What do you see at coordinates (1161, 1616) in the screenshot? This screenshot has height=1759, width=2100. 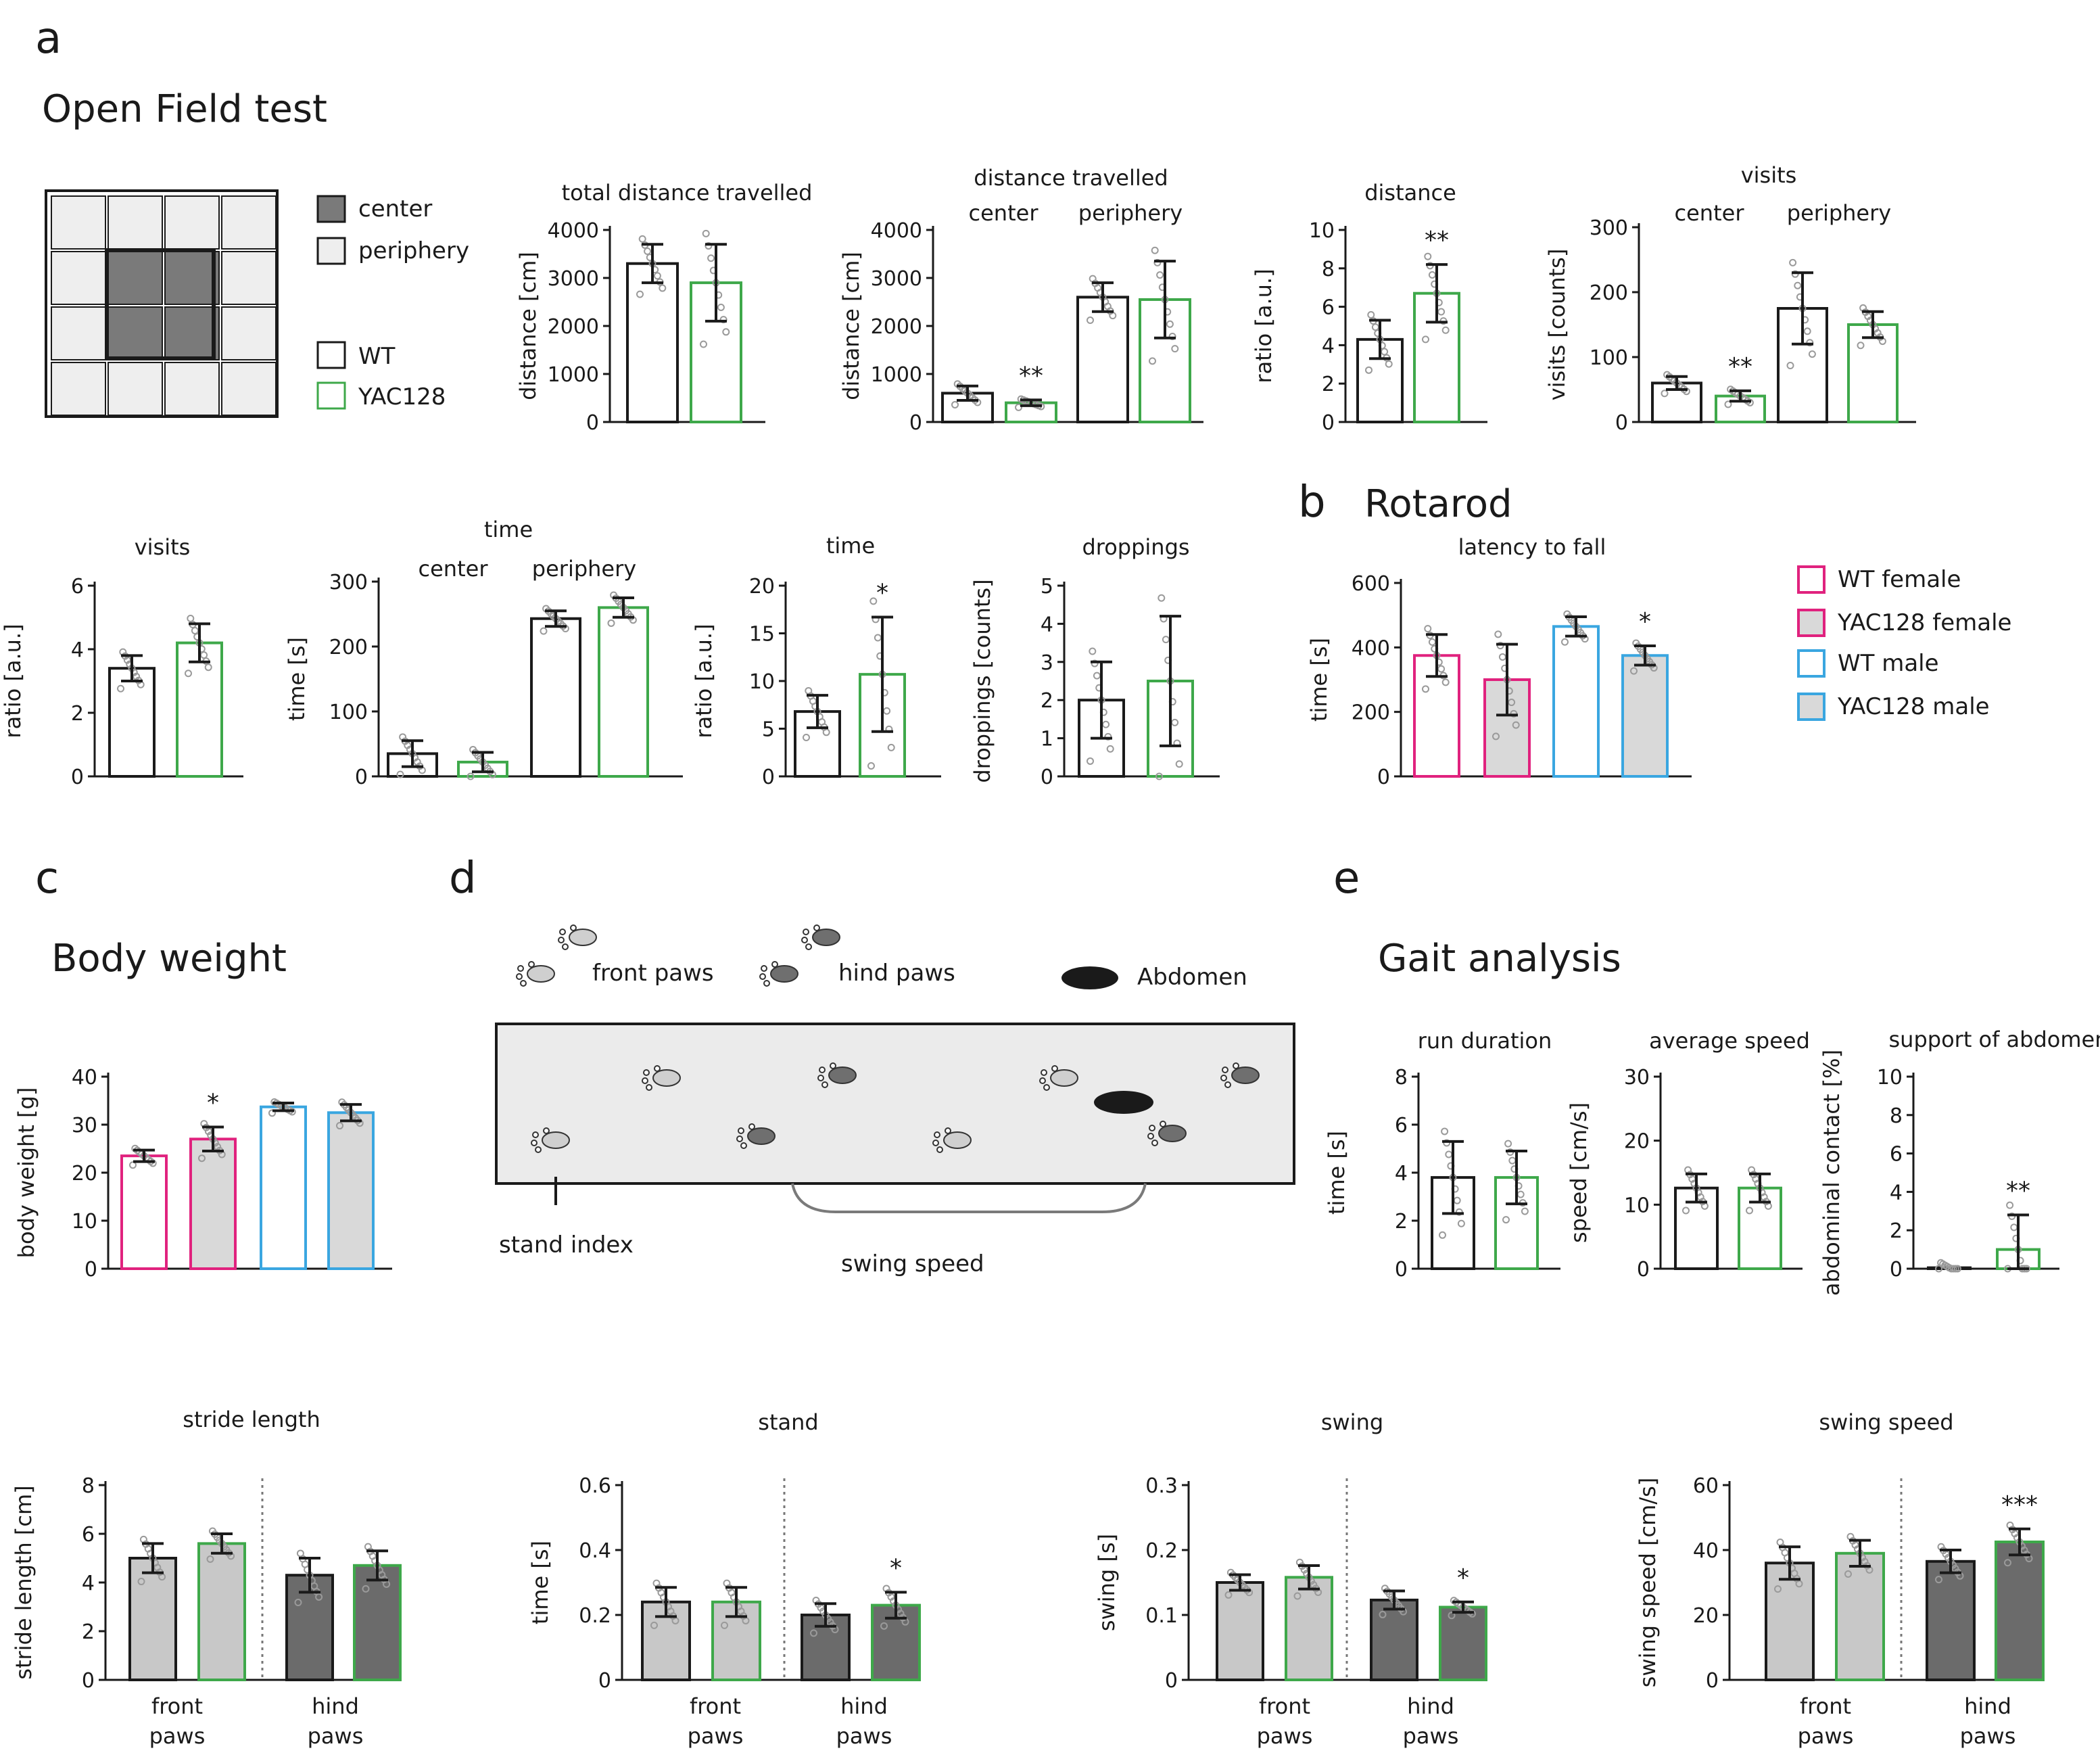 I see `y-tick-label: 0.1` at bounding box center [1161, 1616].